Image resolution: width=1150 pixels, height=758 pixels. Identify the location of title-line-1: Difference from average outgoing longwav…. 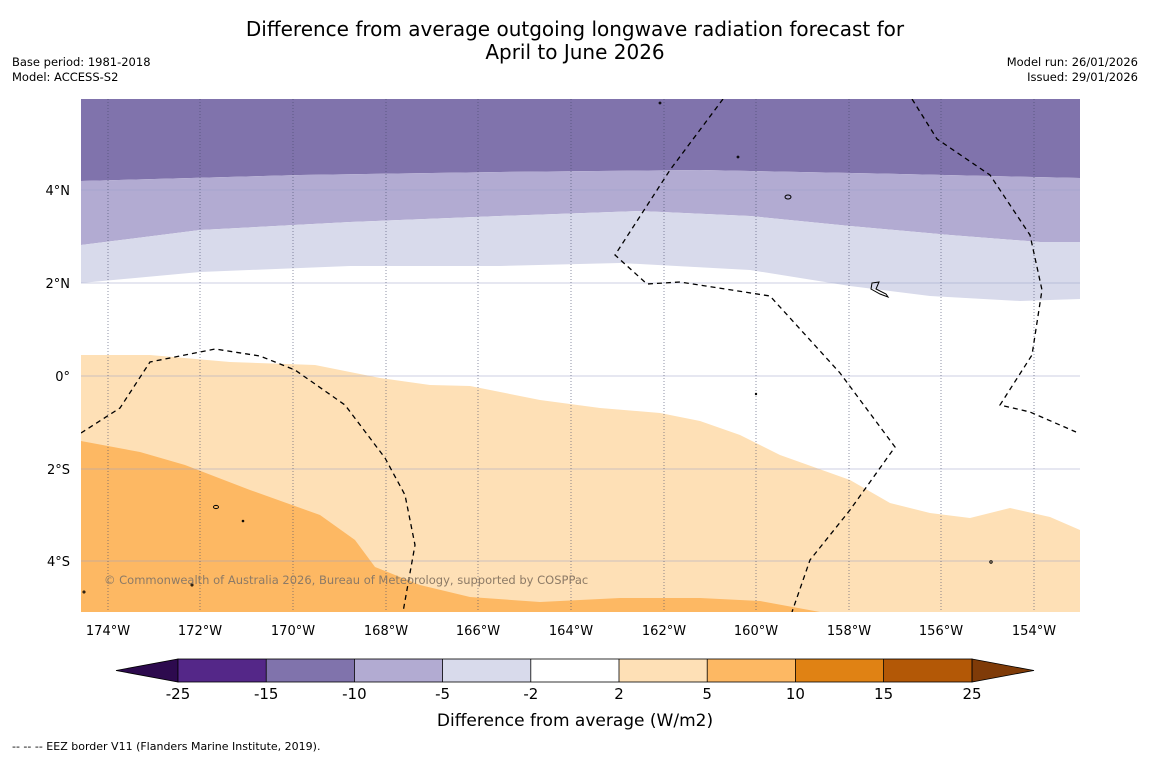
(575, 29).